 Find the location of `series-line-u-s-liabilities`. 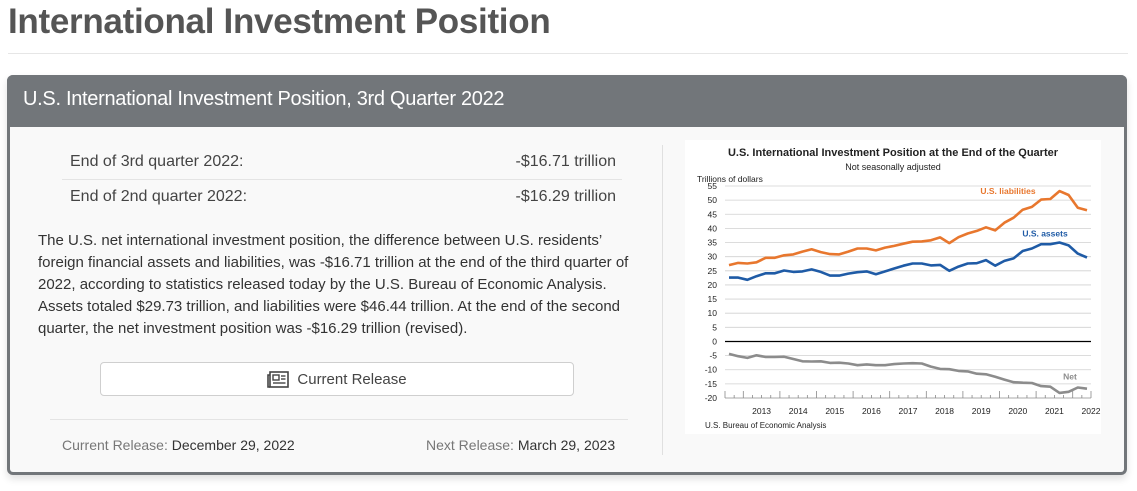

series-line-u-s-liabilities is located at coordinates (908, 228).